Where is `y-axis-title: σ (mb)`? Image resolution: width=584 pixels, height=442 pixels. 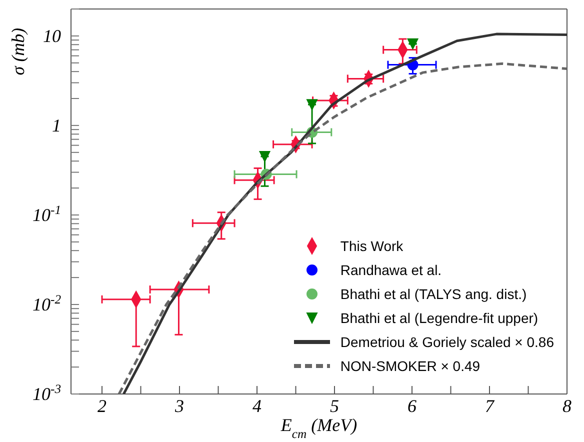
y-axis-title: σ (mb) is located at coordinates (18, 52).